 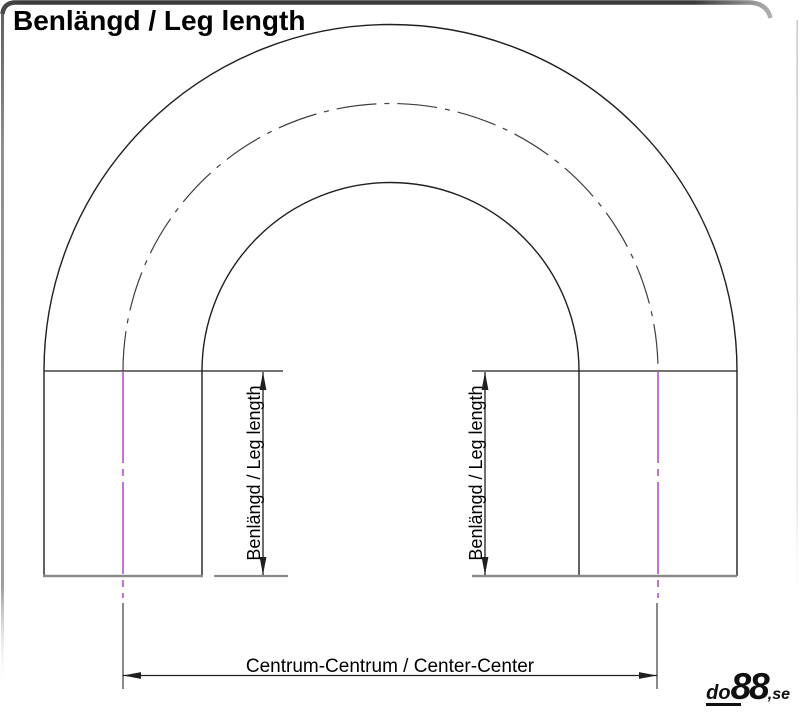 What do you see at coordinates (390, 666) in the screenshot?
I see `center-center-label: Centrum-Centrum / Center-Center` at bounding box center [390, 666].